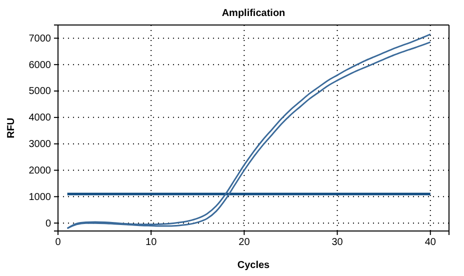 The height and width of the screenshot is (276, 464). Describe the element at coordinates (152, 242) in the screenshot. I see `x-tick-label: 10` at that location.